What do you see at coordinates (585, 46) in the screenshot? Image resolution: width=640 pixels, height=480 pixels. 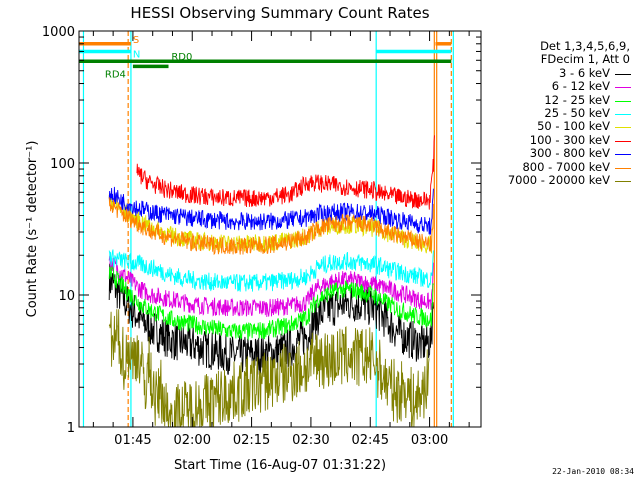 I see `legend-header-detectors: Det 1,3,4,5,6,9,` at bounding box center [585, 46].